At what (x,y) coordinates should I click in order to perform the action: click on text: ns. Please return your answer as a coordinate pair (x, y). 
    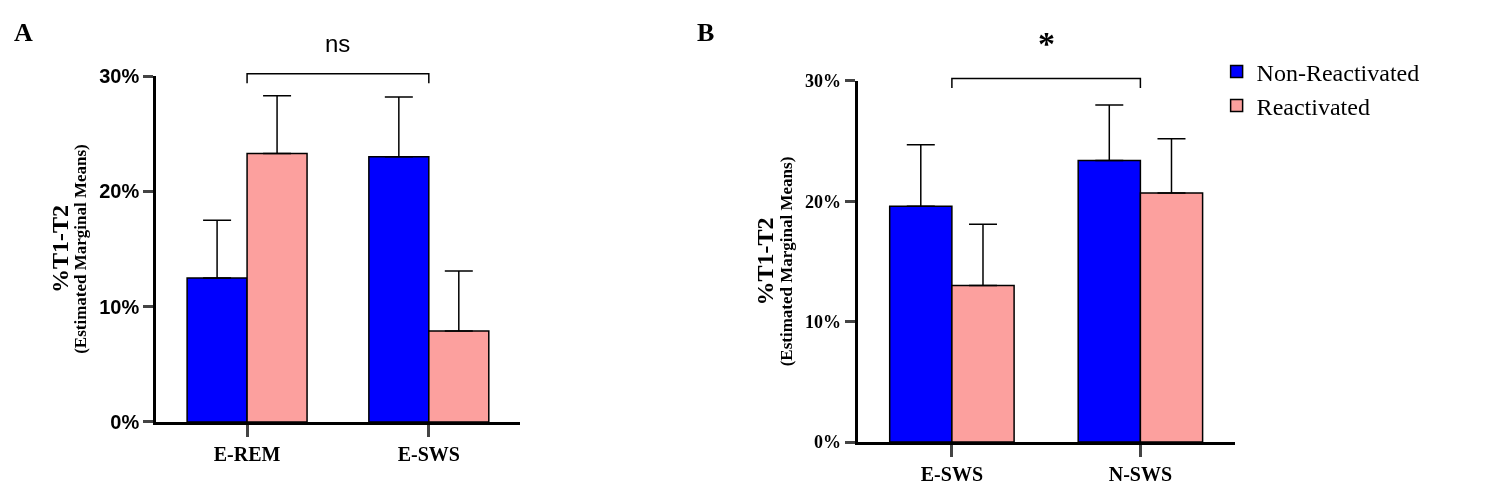
    Looking at the image, I should click on (338, 43).